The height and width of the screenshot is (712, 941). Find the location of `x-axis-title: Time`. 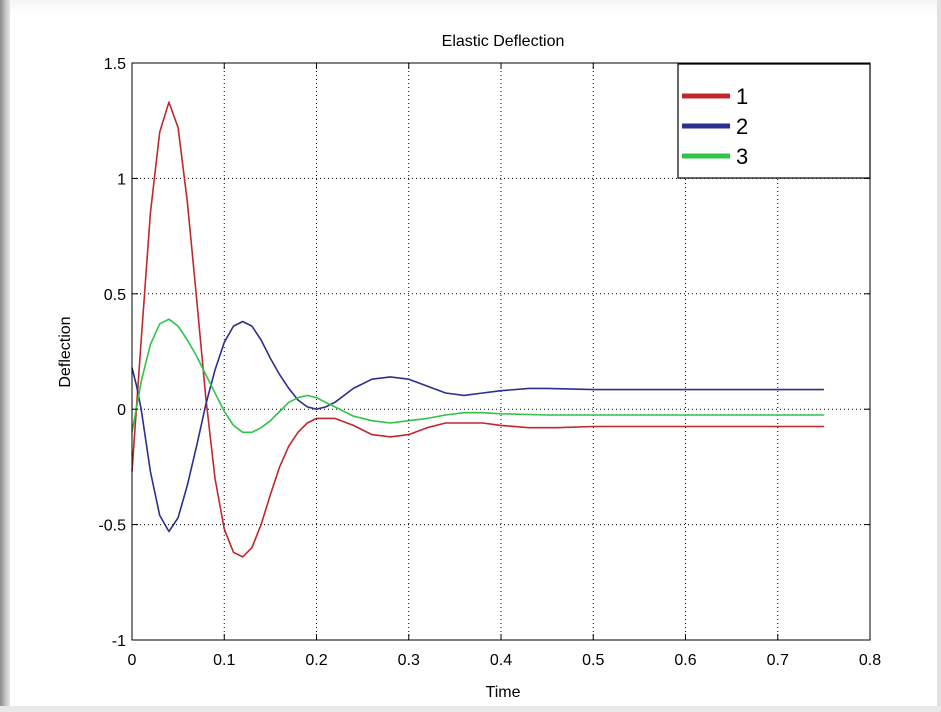

x-axis-title: Time is located at coordinates (503, 692).